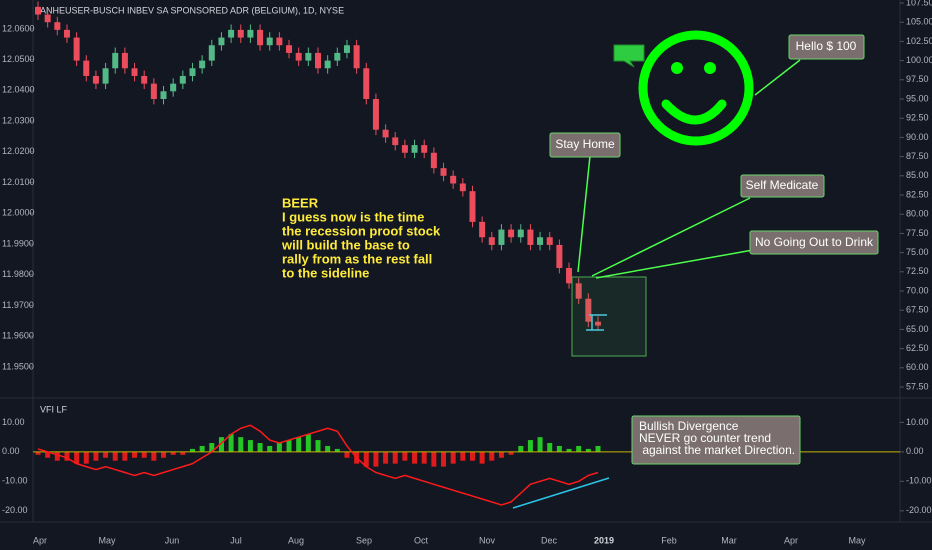  What do you see at coordinates (421, 540) in the screenshot?
I see `x-tick-label: Oct` at bounding box center [421, 540].